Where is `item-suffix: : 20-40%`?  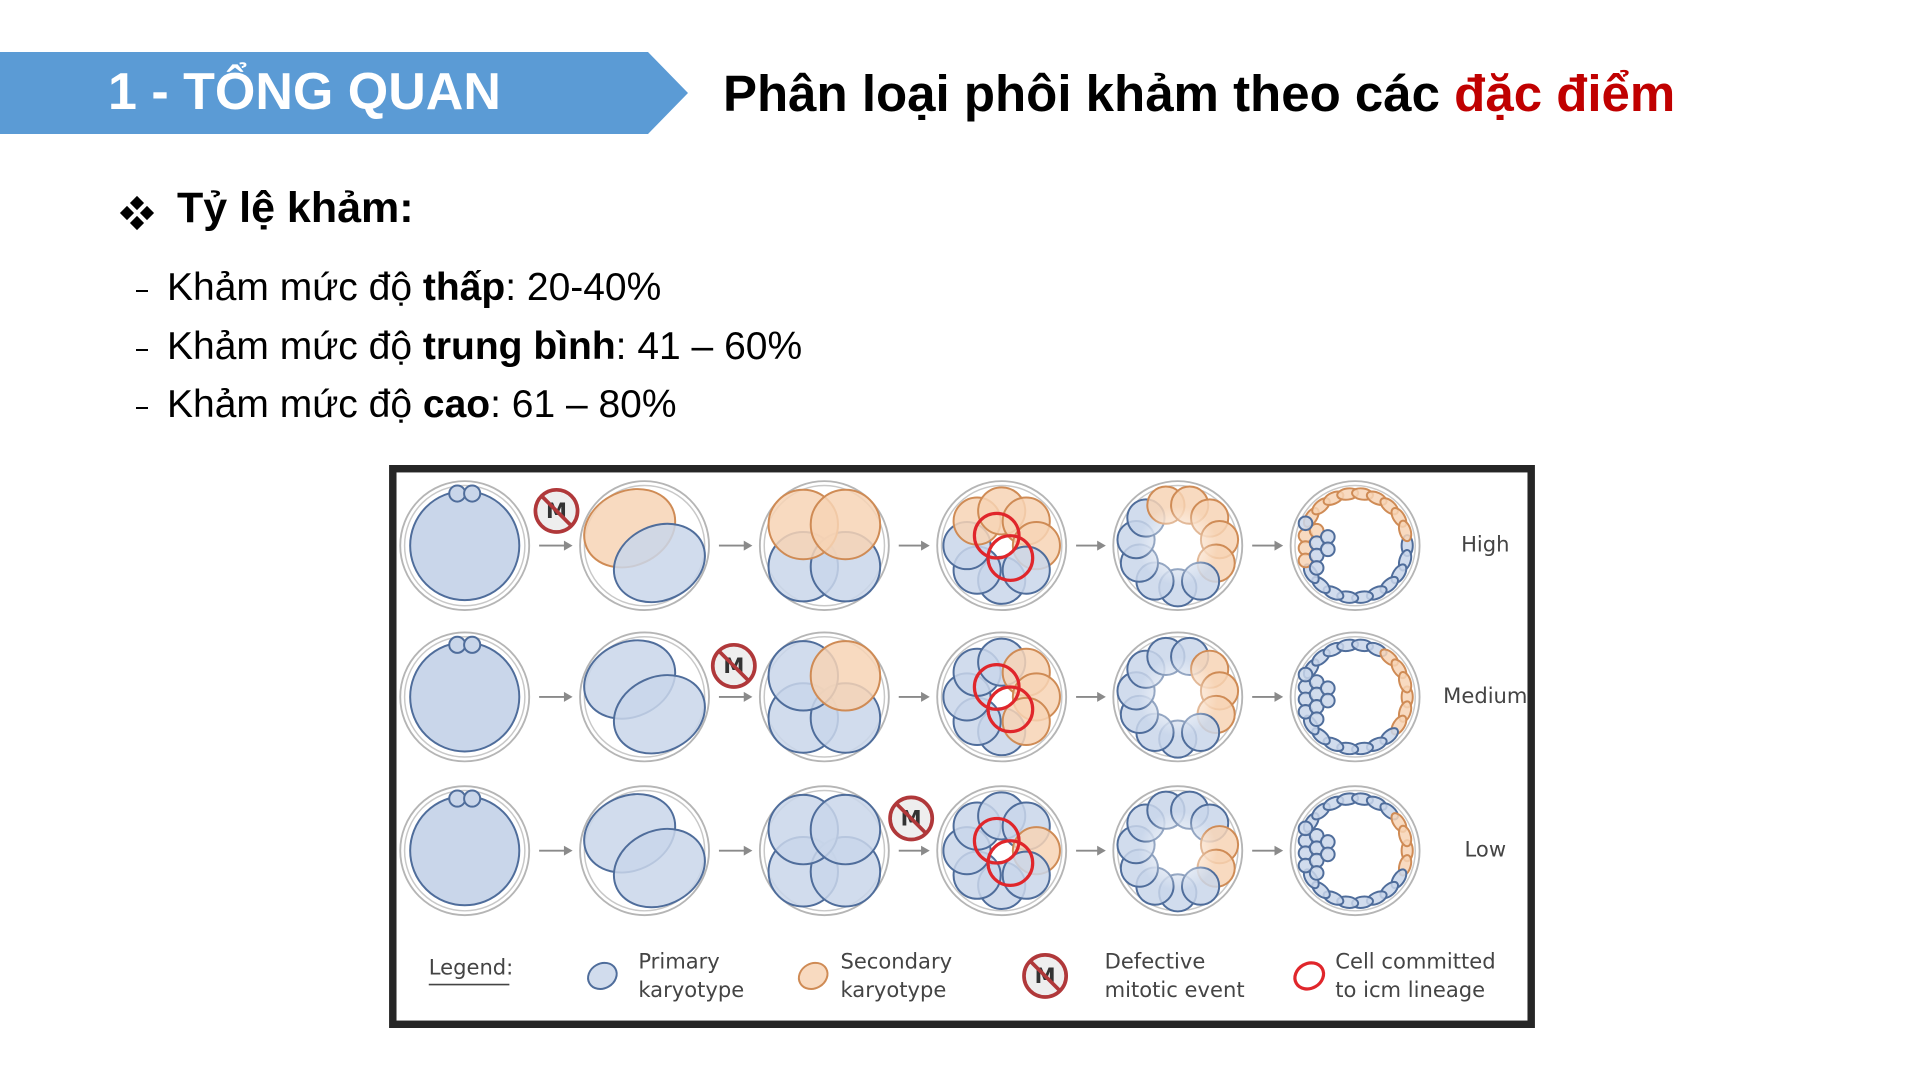 item-suffix: : 20-40% is located at coordinates (583, 287).